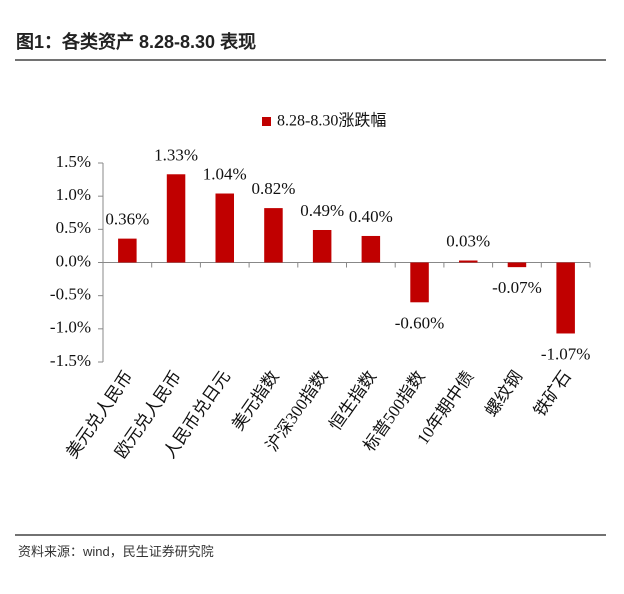 This screenshot has width=624, height=594. Describe the element at coordinates (371, 216) in the screenshot. I see `value-label: 0.40%` at that location.